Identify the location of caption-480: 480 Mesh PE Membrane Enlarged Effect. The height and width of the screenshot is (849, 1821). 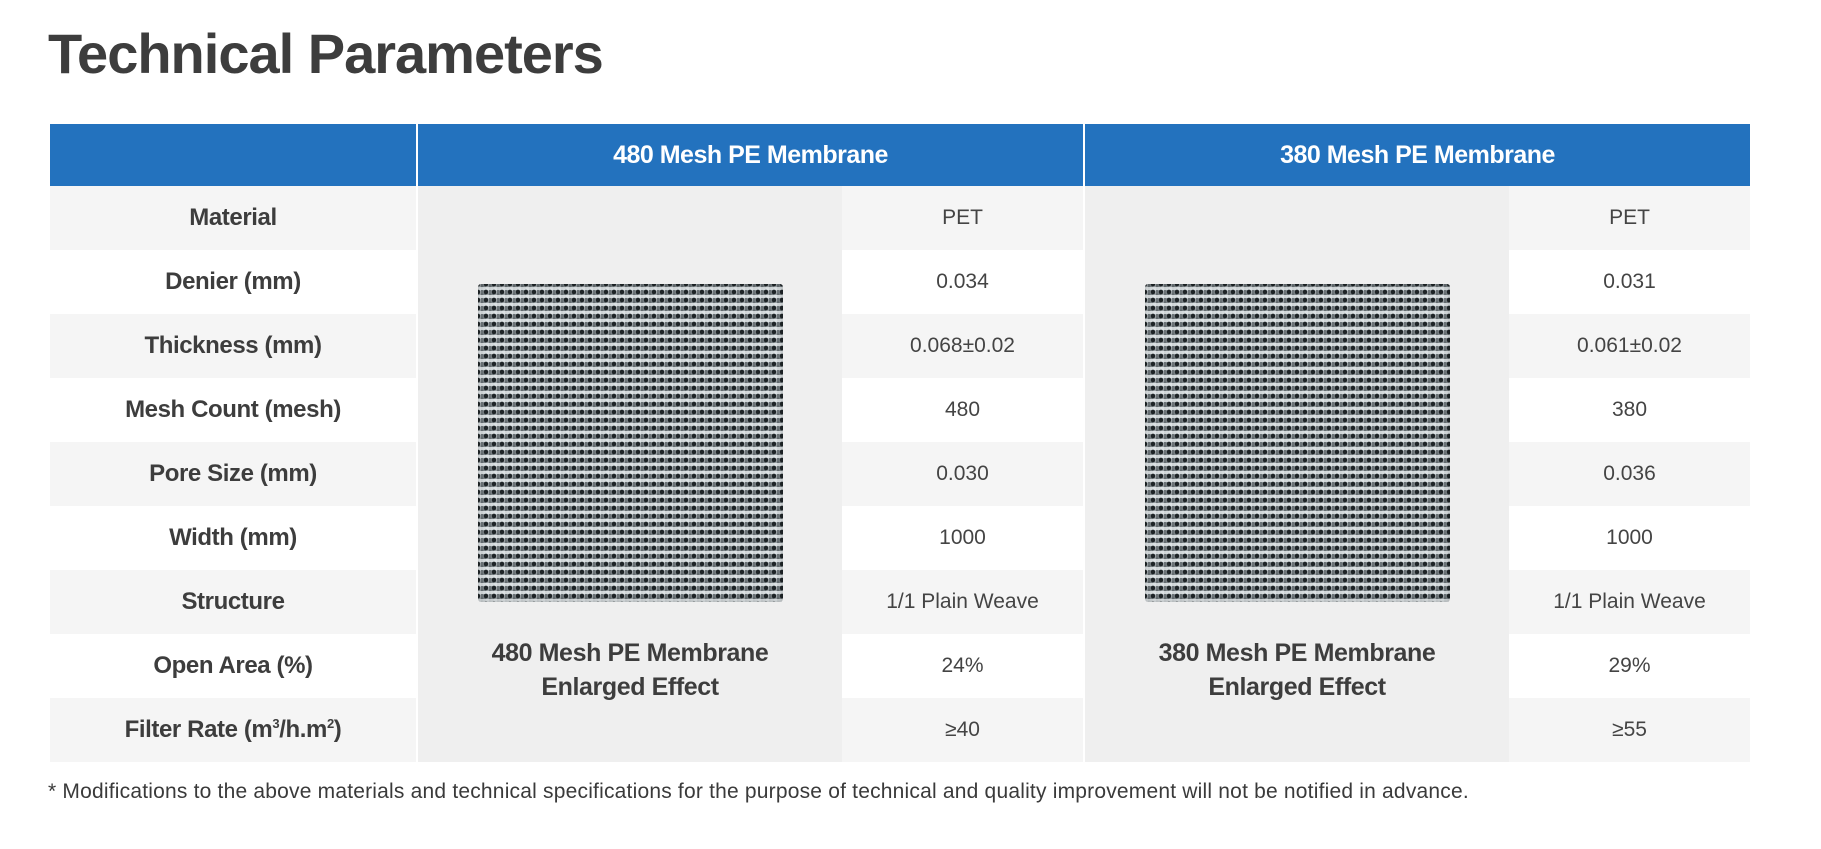
(630, 670).